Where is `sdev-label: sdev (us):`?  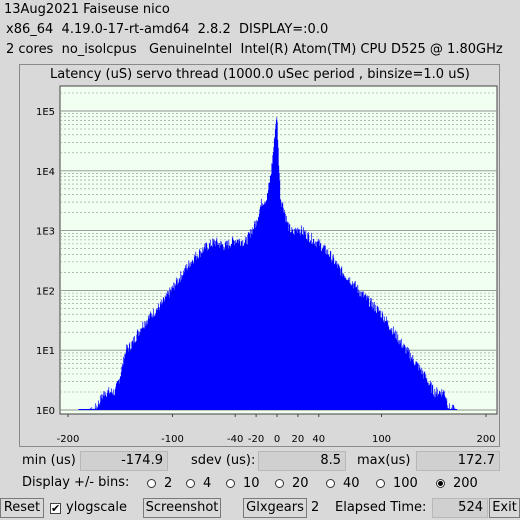
sdev-label: sdev (us): is located at coordinates (223, 460).